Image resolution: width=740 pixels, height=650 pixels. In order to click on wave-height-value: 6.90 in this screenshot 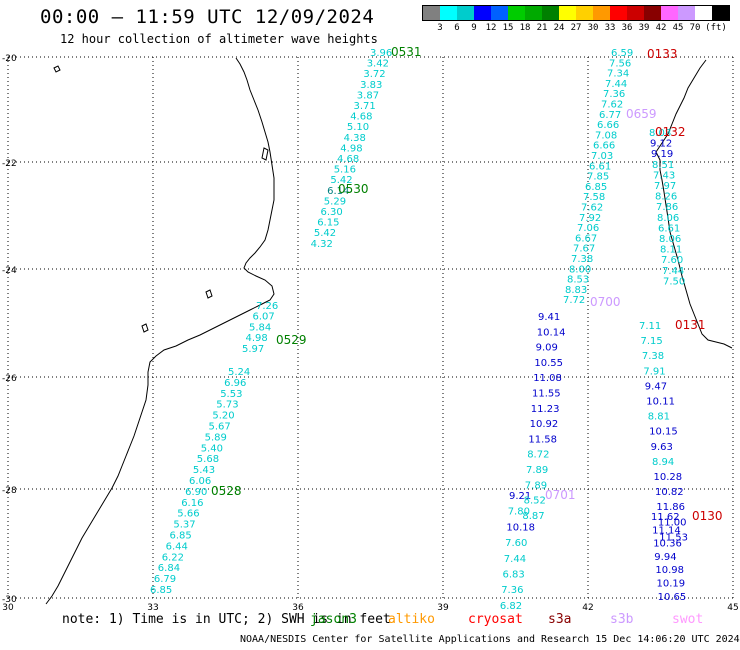, I will do `click(196, 492)`.